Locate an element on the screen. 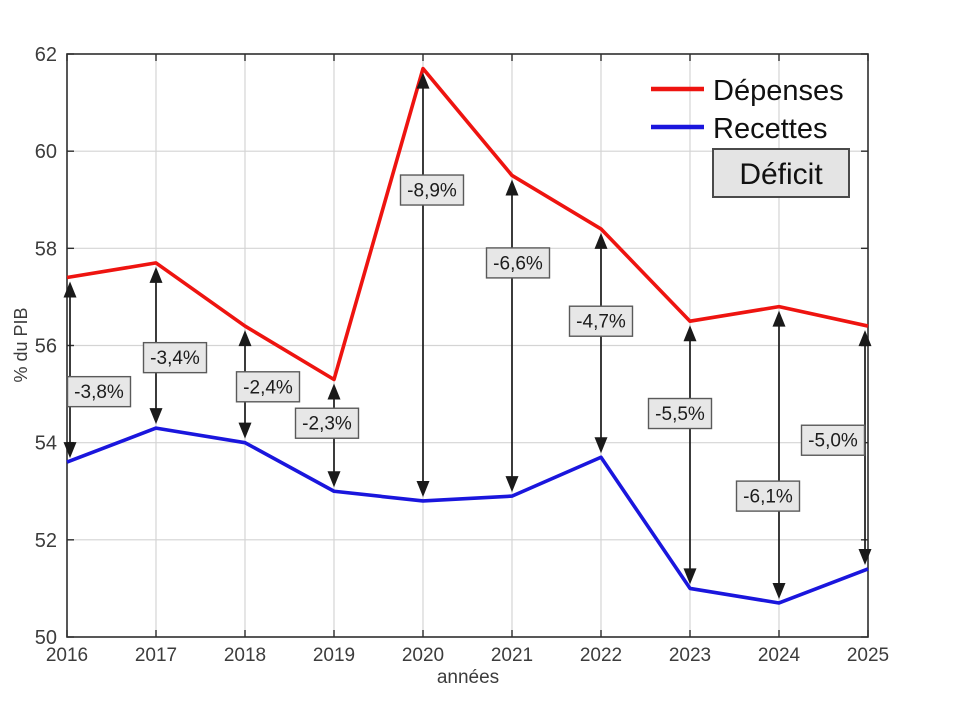  y-tick-label: 58 is located at coordinates (46, 249).